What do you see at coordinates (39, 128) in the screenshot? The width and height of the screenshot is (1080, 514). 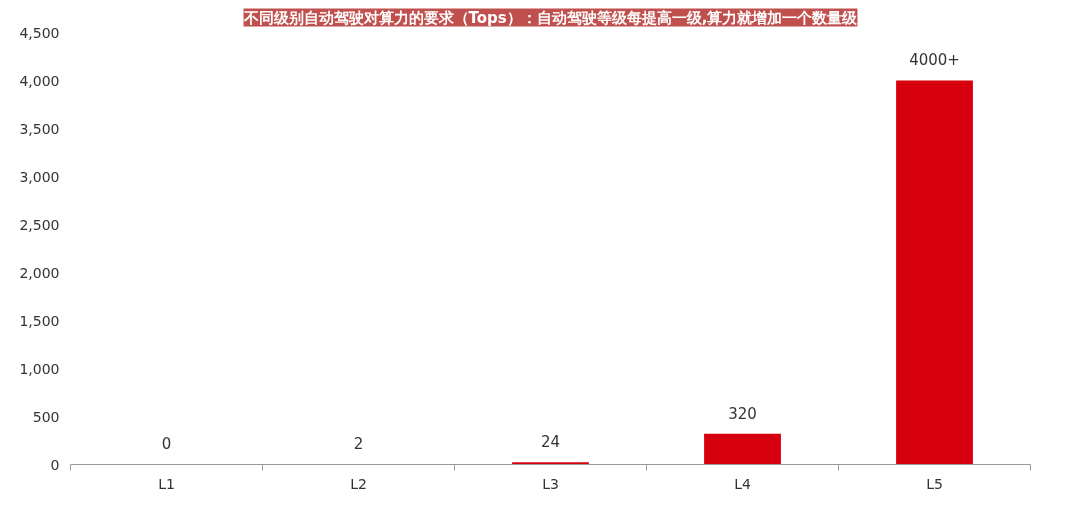 I see `y-tick-label: 3,500` at bounding box center [39, 128].